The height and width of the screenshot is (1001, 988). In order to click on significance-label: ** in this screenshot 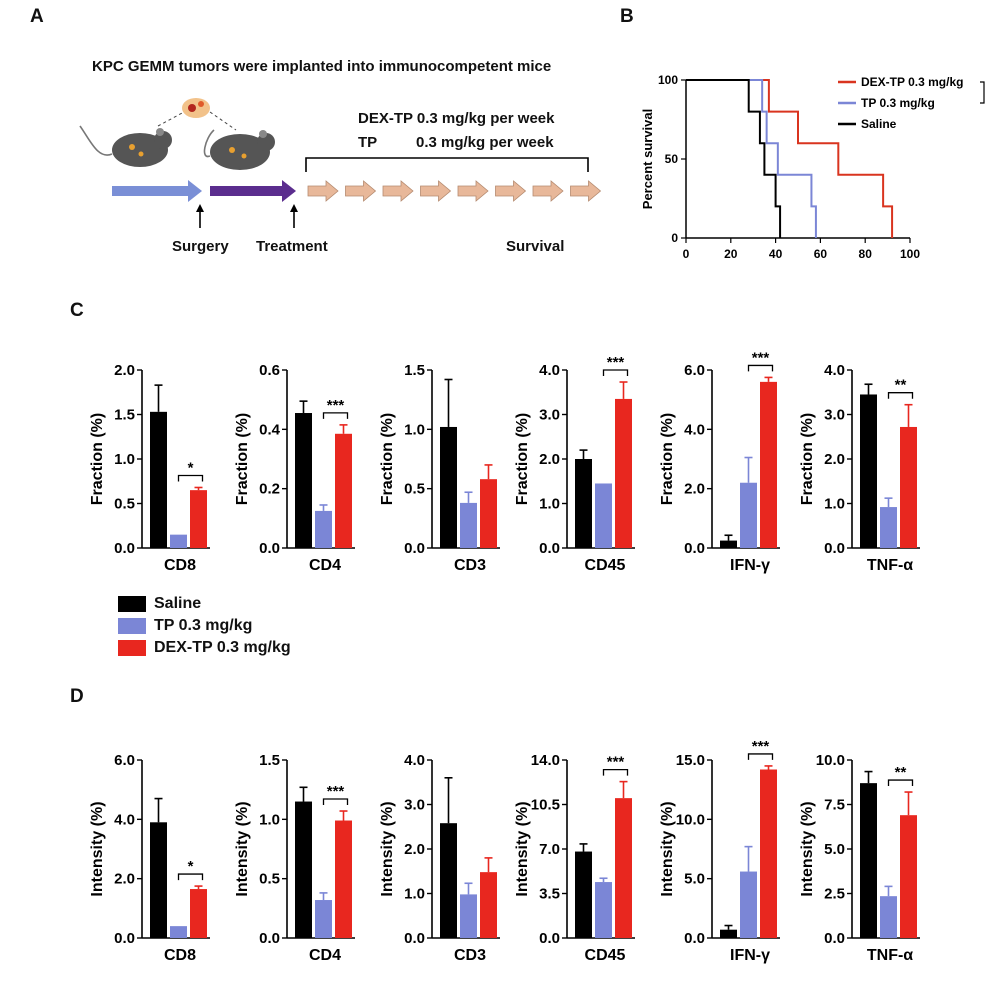, I will do `click(901, 772)`.